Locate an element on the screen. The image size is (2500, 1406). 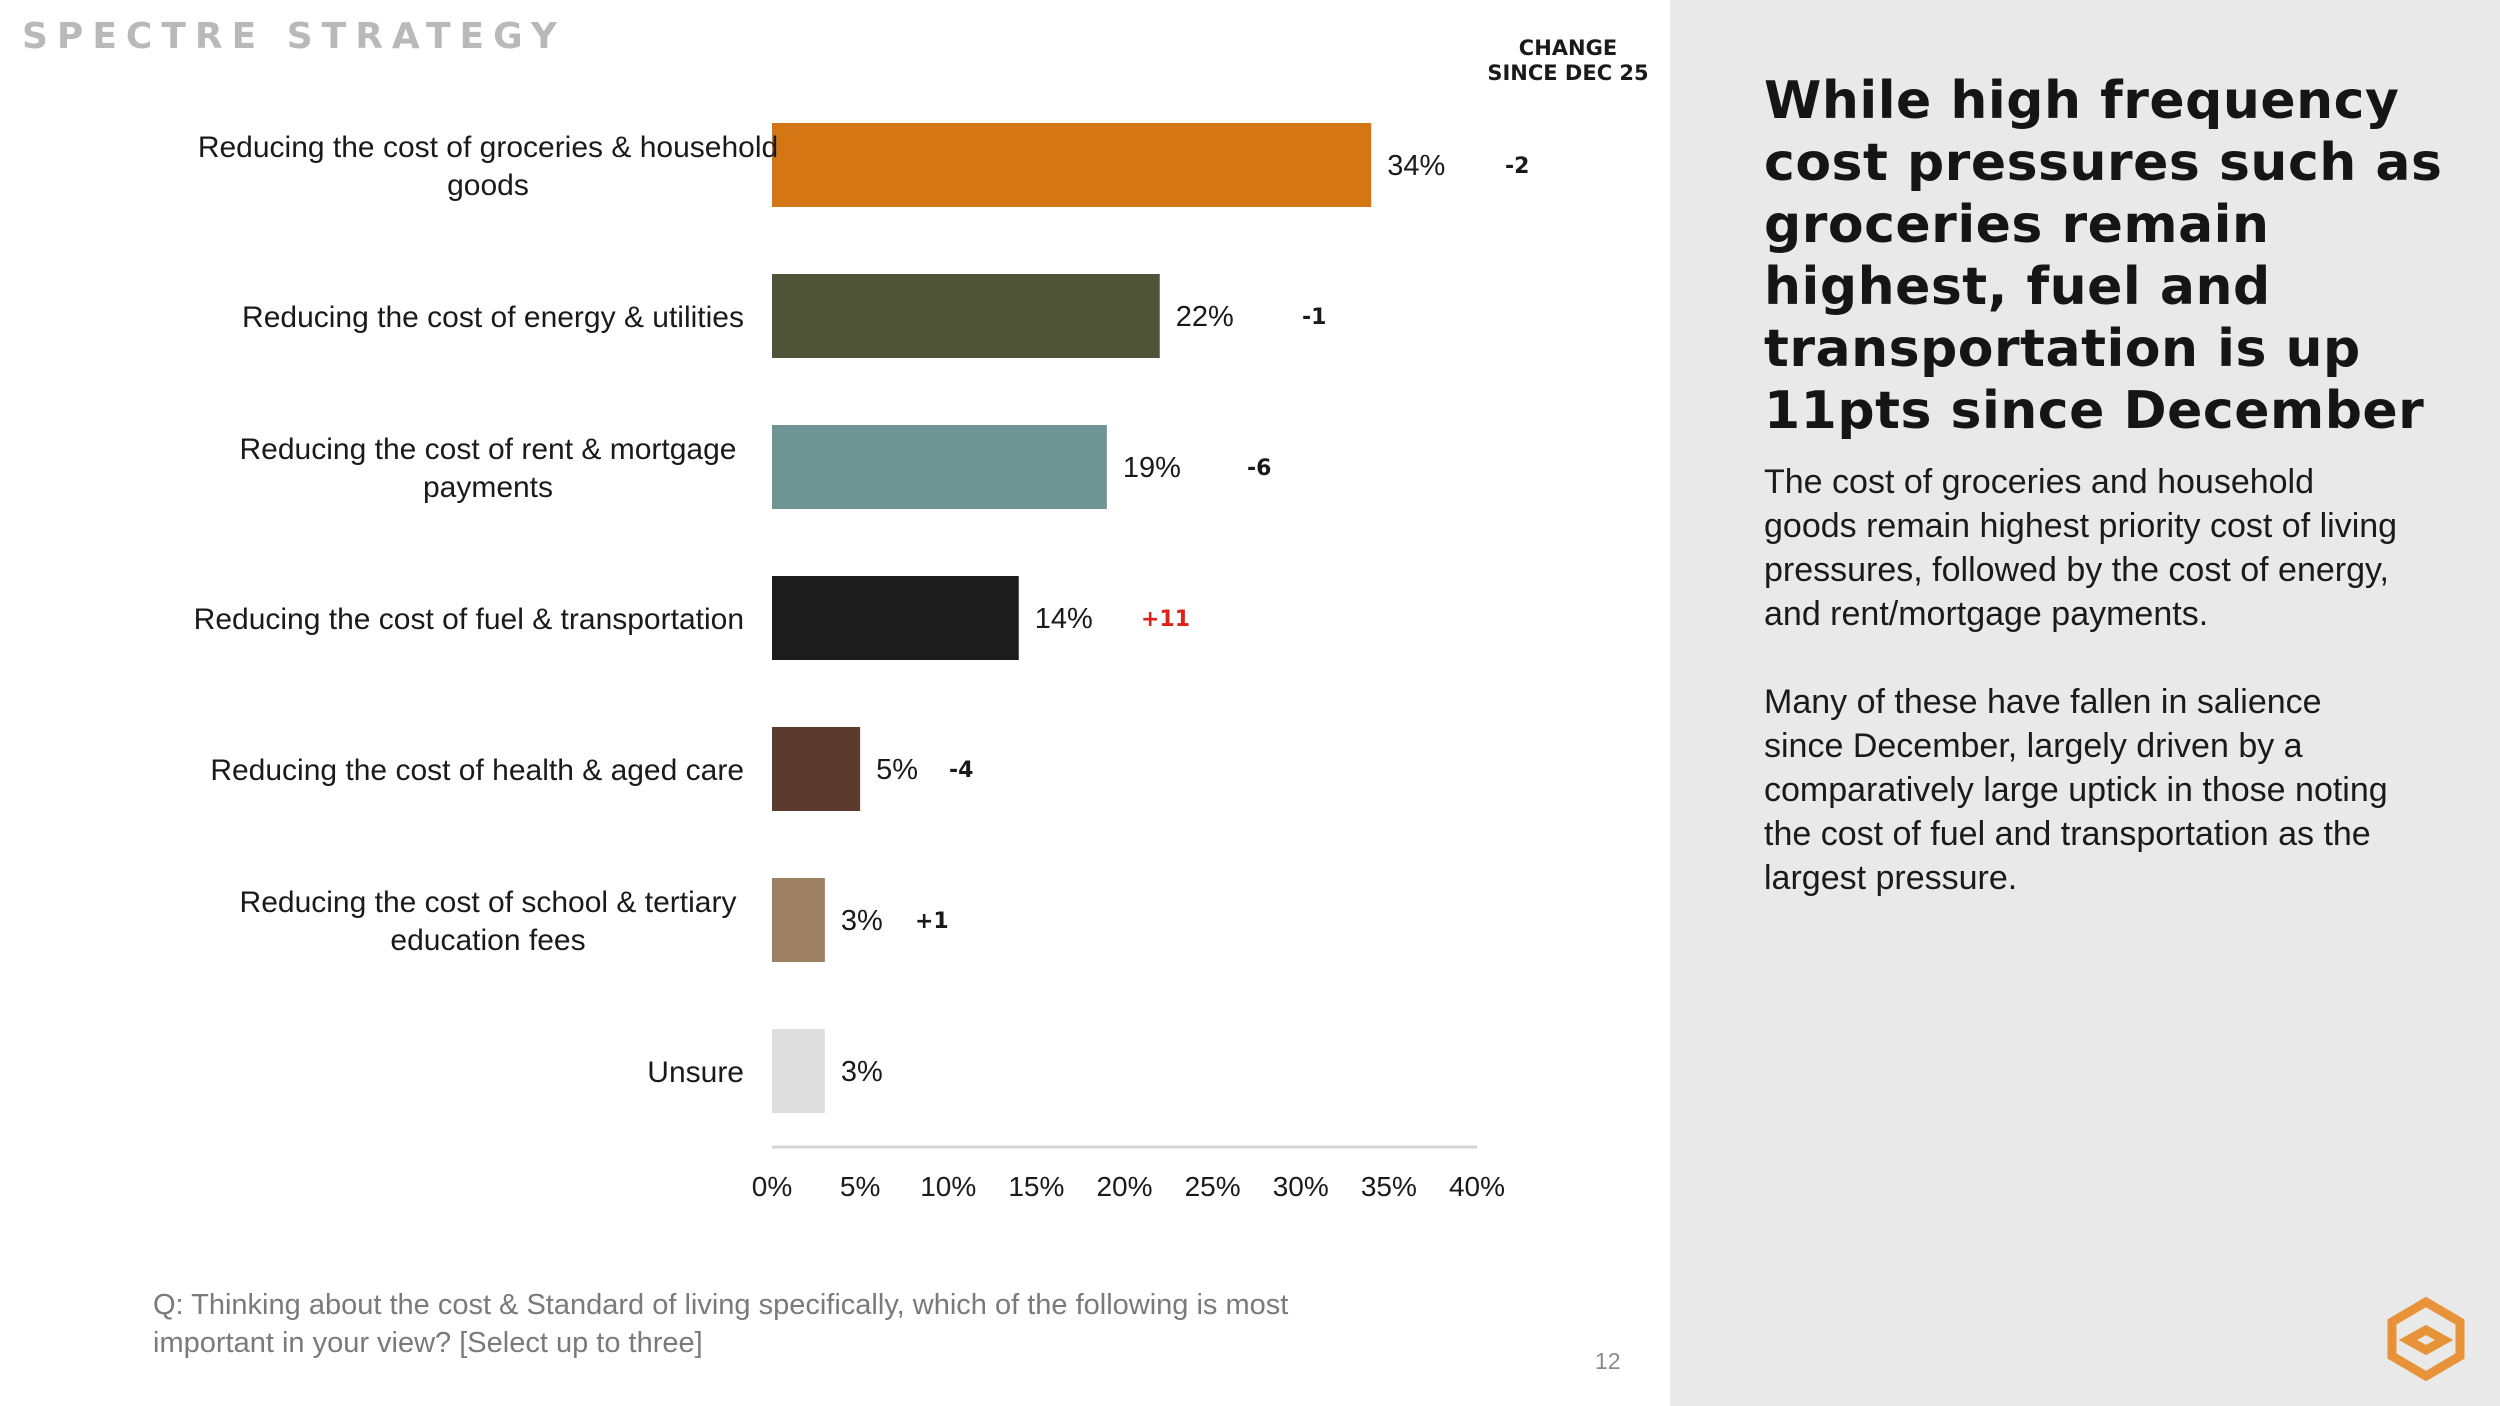
brand-name: SPECTRE STRATEGY is located at coordinates (294, 36).